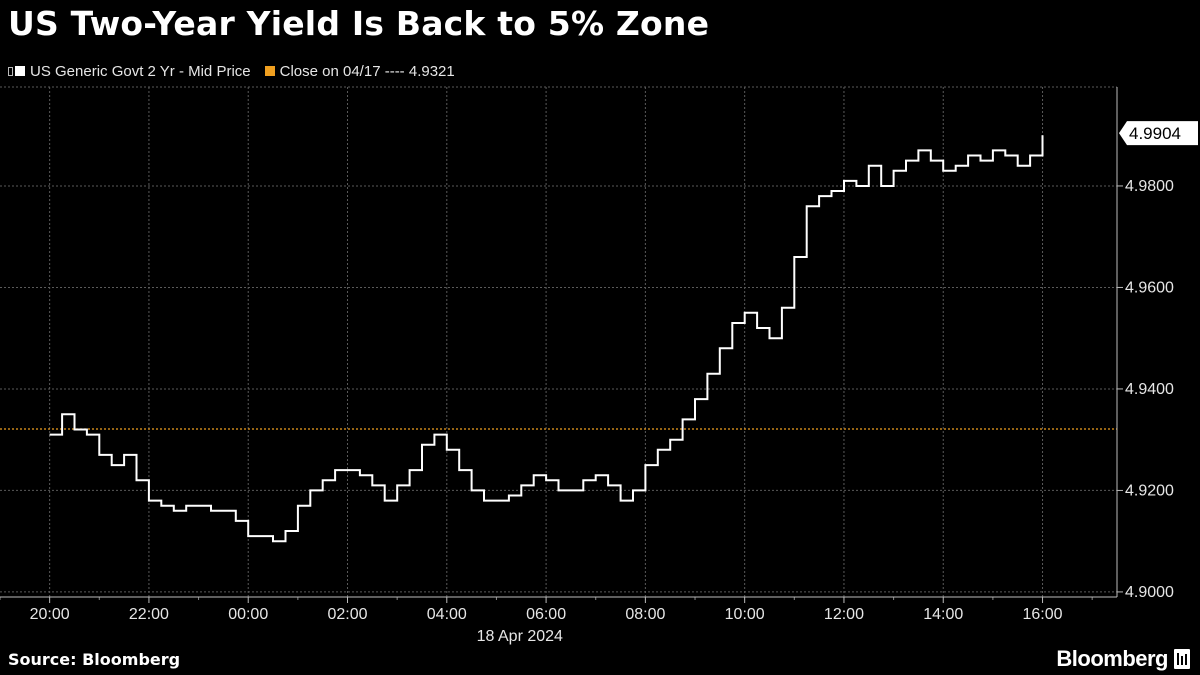 This screenshot has width=1200, height=675. Describe the element at coordinates (520, 636) in the screenshot. I see `x-axis-label: 18 Apr 2024` at that location.